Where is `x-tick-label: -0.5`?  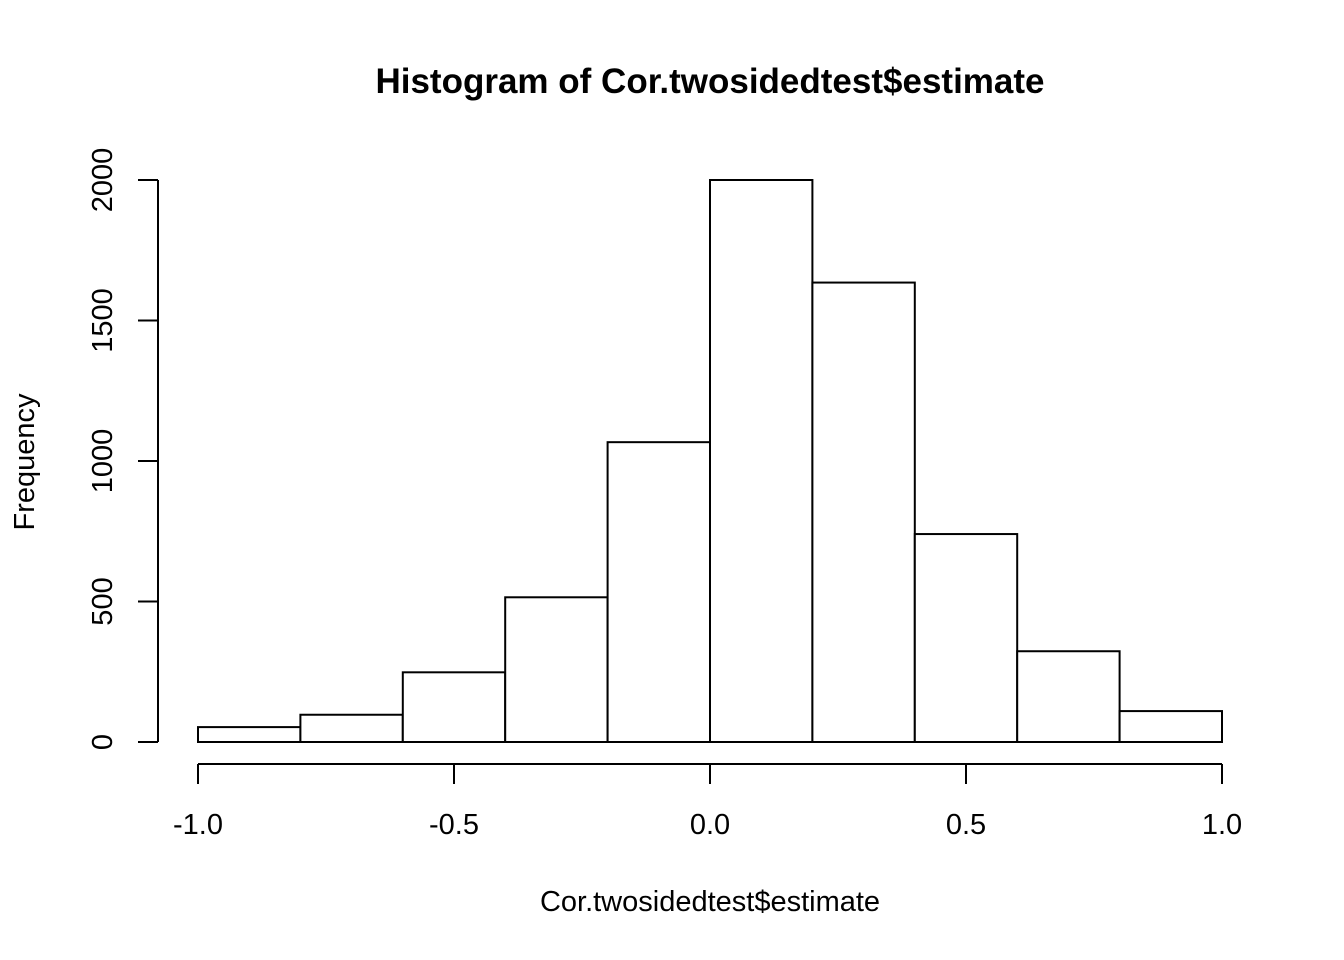
x-tick-label: -0.5 is located at coordinates (454, 825).